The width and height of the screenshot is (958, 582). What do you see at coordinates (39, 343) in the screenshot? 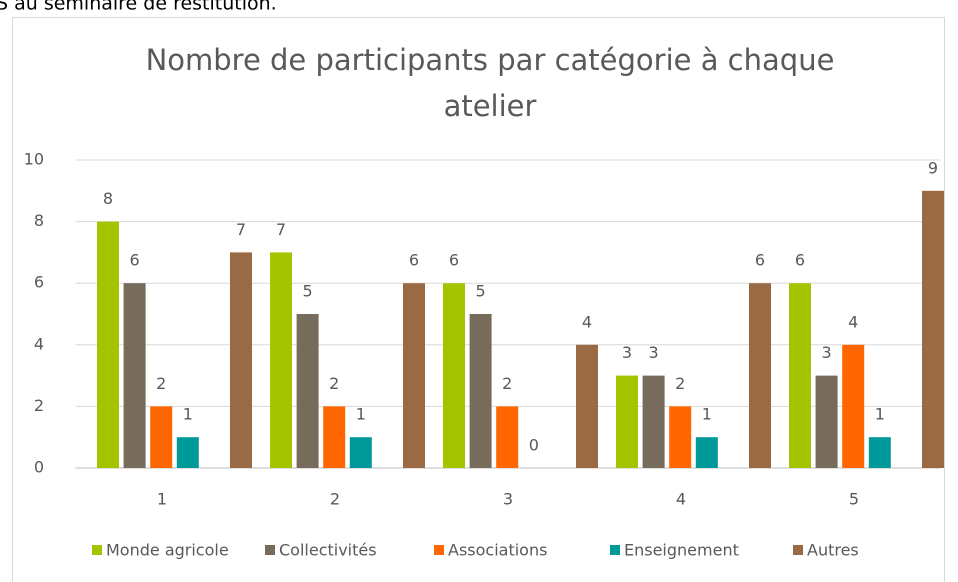
I see `y-tick-label: 4` at bounding box center [39, 343].